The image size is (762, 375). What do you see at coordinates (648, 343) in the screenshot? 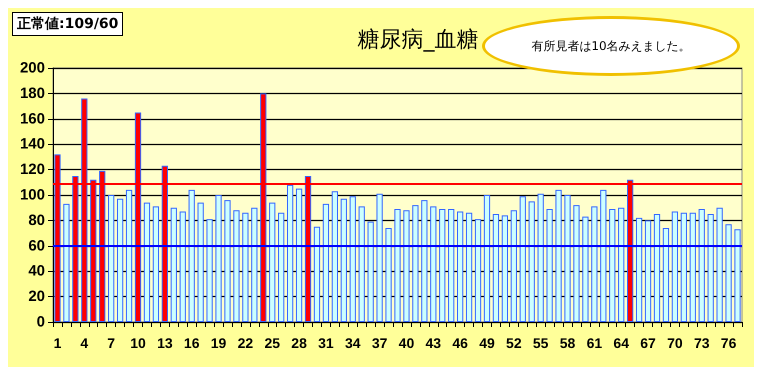
I see `x-tick-label: 67` at bounding box center [648, 343].